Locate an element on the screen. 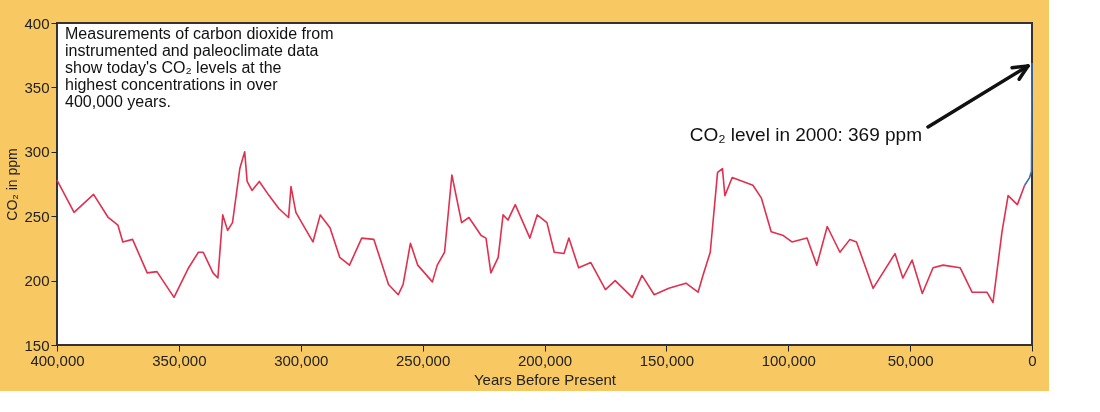  x-tick-label: 100,000 is located at coordinates (788, 360).